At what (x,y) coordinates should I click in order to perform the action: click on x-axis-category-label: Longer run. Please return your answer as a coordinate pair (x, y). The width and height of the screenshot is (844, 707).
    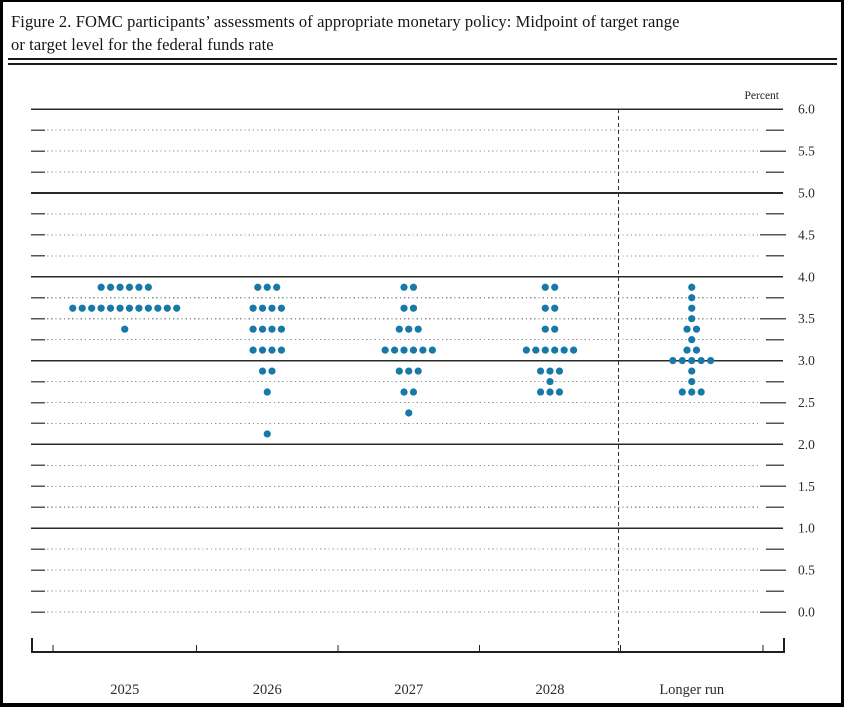
    Looking at the image, I should click on (692, 690).